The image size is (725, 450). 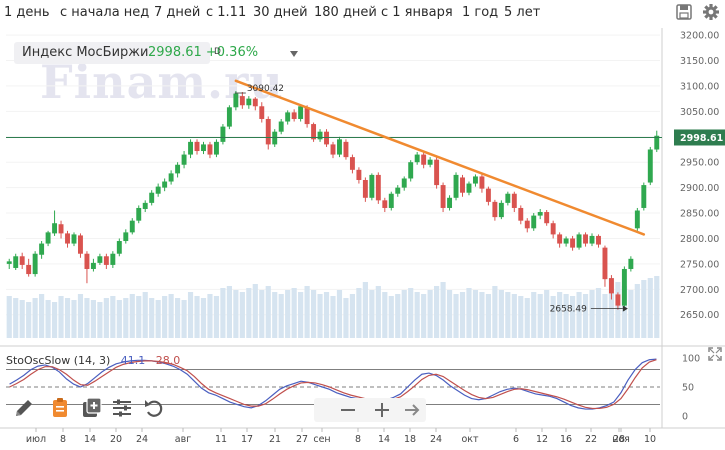 I want to click on date-tick-label: 12, so click(x=542, y=439).